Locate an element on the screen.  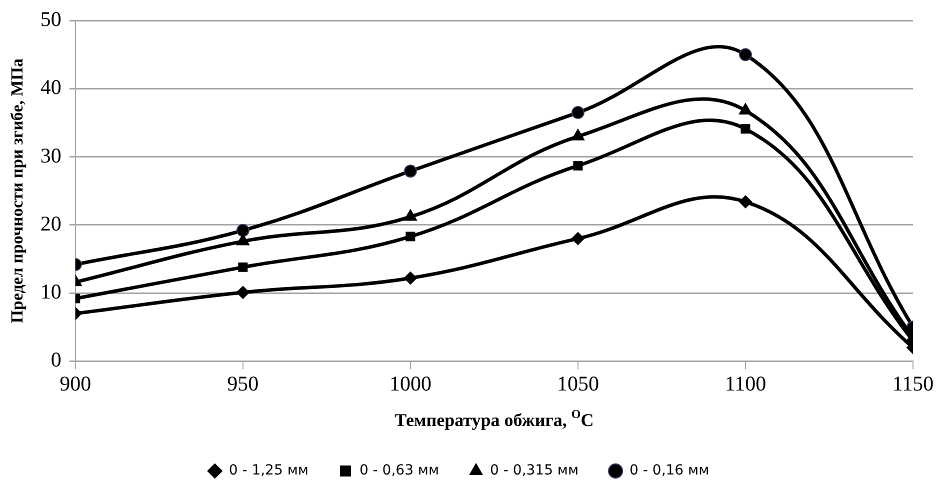
x-tick-label: 1150 is located at coordinates (913, 383).